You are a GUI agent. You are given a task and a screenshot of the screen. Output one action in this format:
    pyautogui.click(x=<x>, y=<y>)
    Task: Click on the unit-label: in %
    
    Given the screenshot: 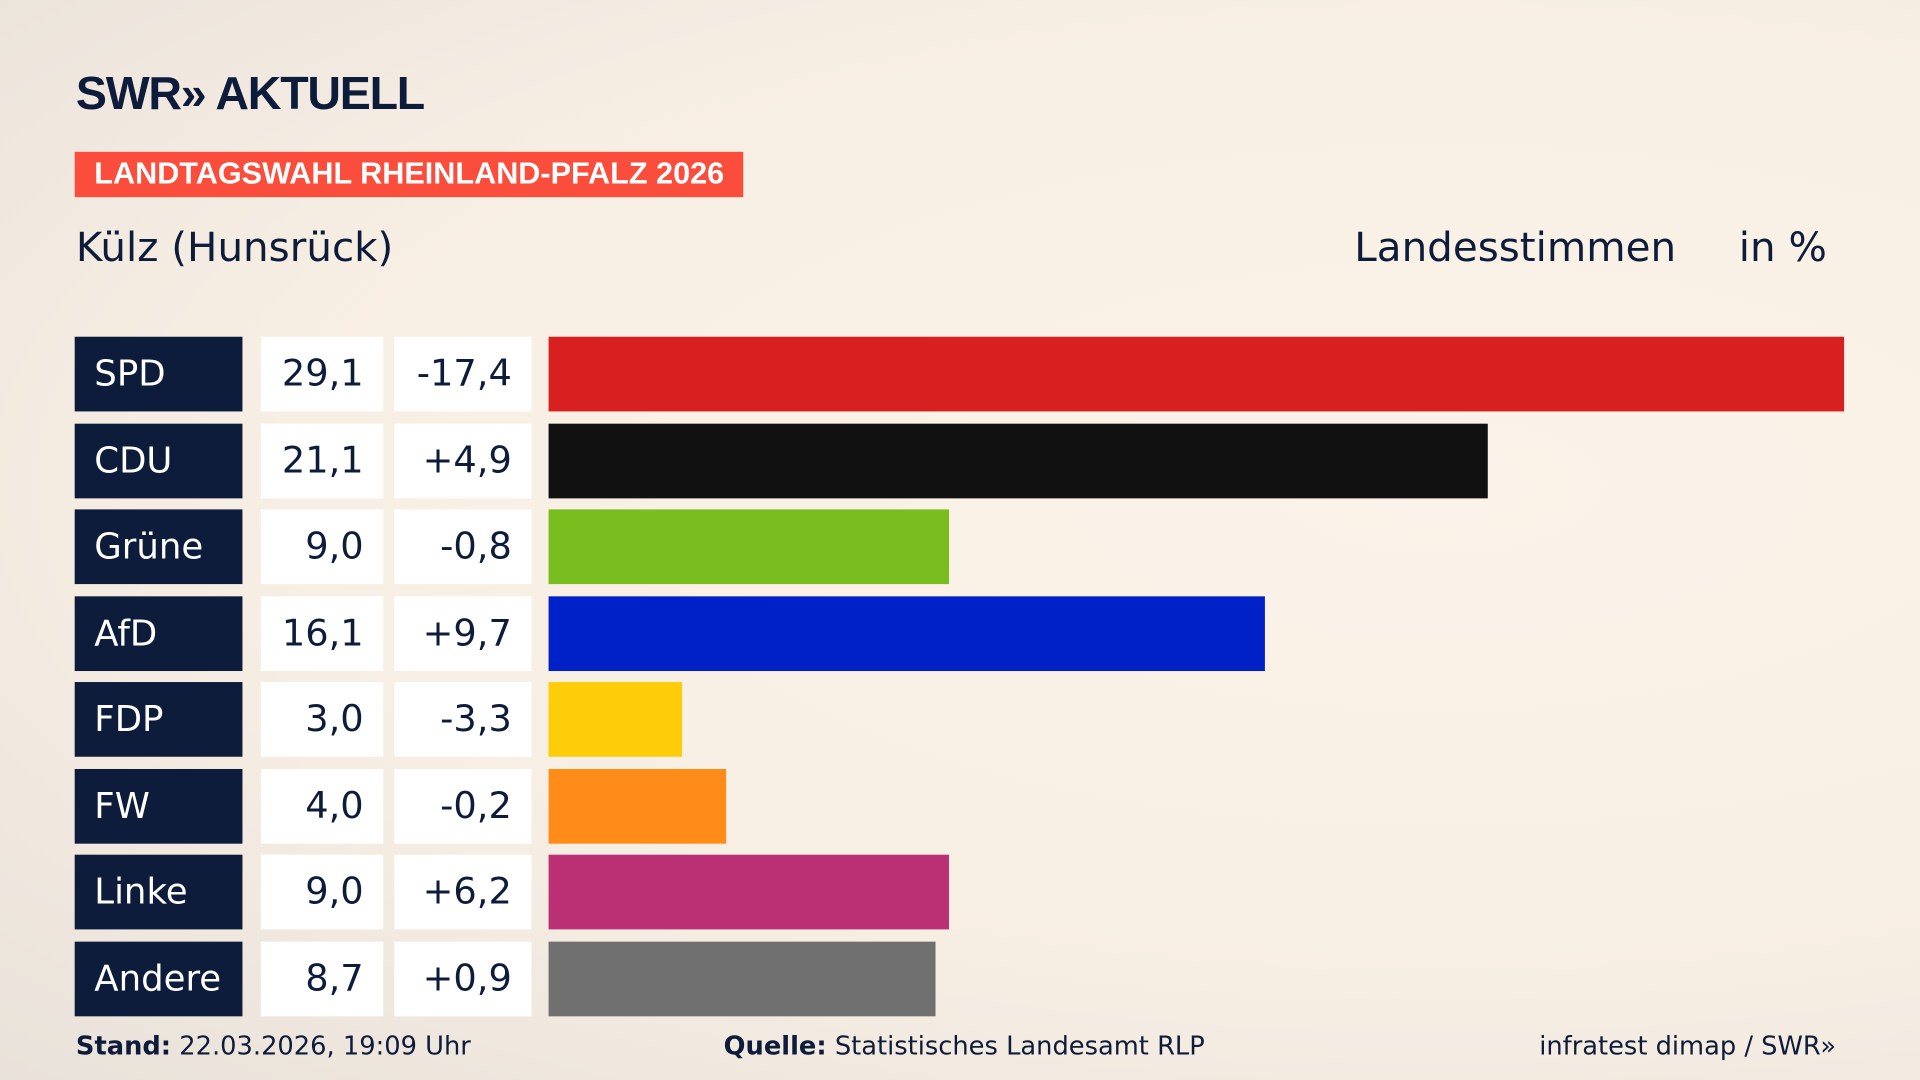 What is the action you would take?
    pyautogui.click(x=1782, y=246)
    